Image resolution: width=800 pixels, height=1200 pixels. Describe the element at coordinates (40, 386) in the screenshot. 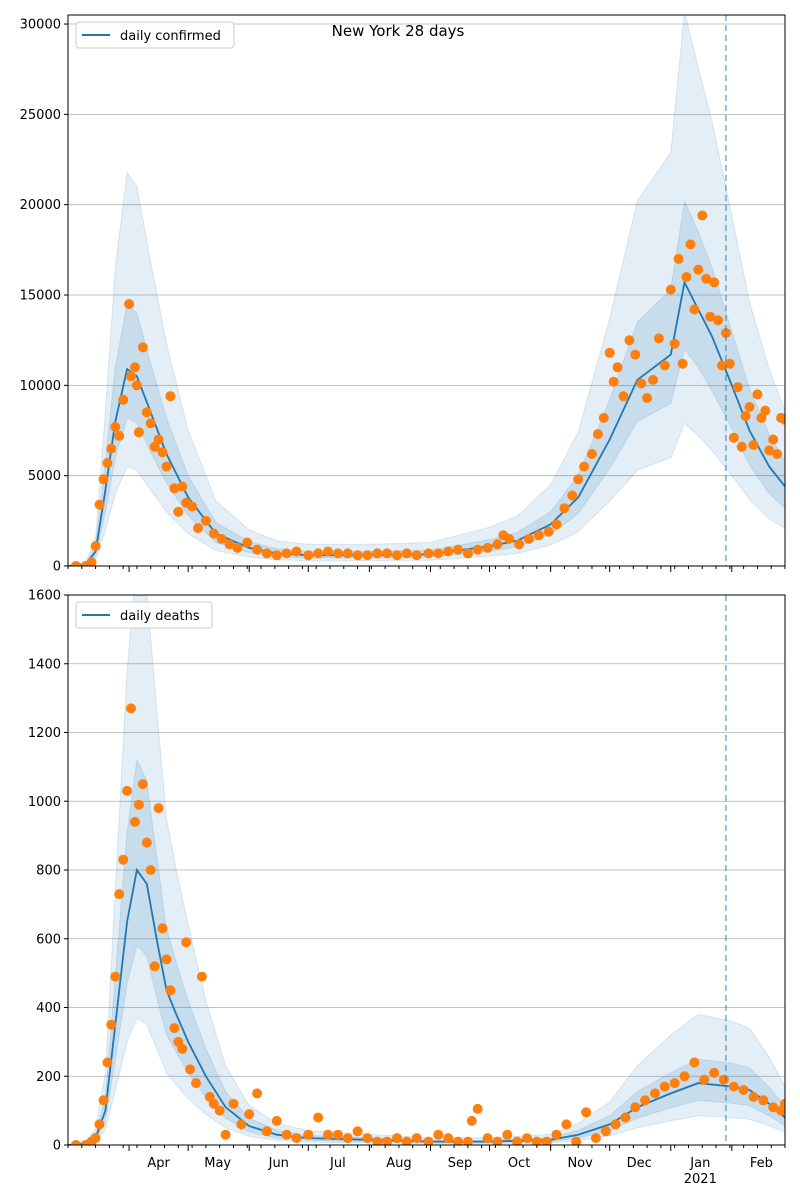

I see `y-tick-label: 10000` at that location.